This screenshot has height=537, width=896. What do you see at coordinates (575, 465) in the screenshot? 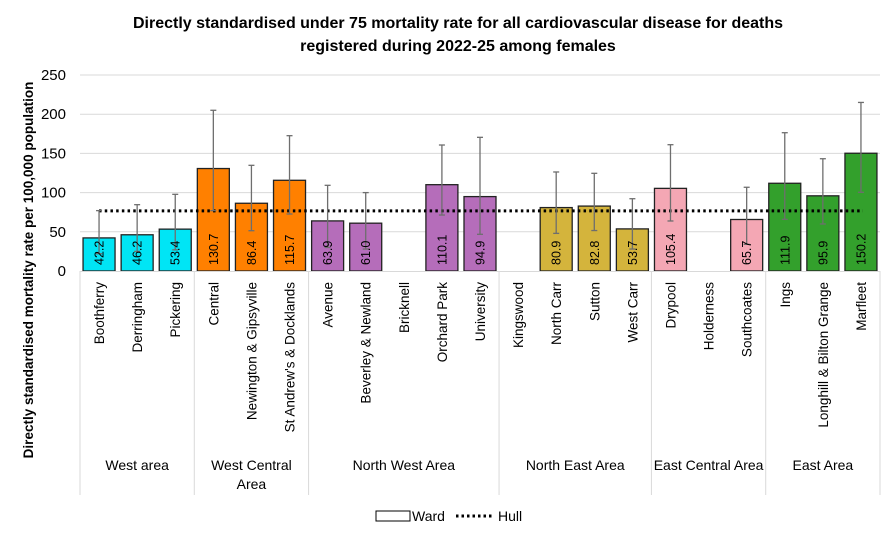
I see `group-label: North East Area` at bounding box center [575, 465].